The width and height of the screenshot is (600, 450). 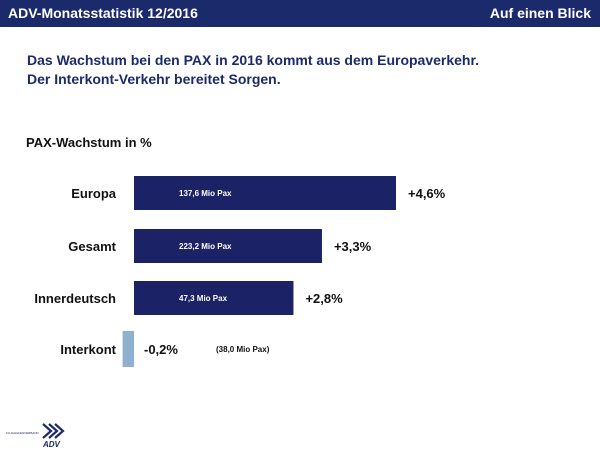 I want to click on report-title: ADV-Monatsstatistik 12/2016, so click(x=103, y=13).